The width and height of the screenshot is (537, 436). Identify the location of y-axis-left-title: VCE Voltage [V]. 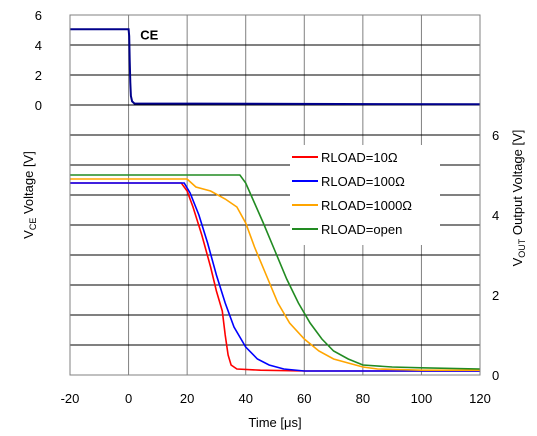
(29, 195).